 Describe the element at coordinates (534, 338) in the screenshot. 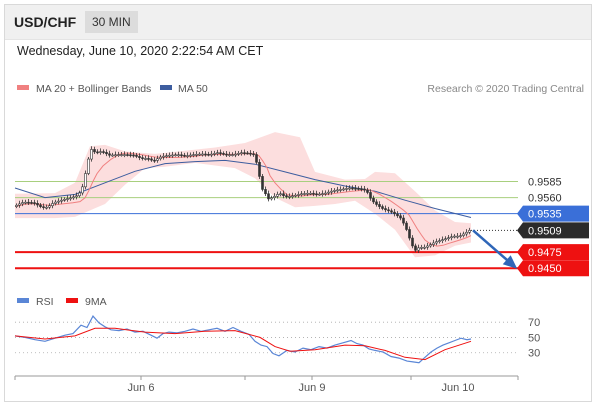

I see `rsi-tick-50: 50` at that location.